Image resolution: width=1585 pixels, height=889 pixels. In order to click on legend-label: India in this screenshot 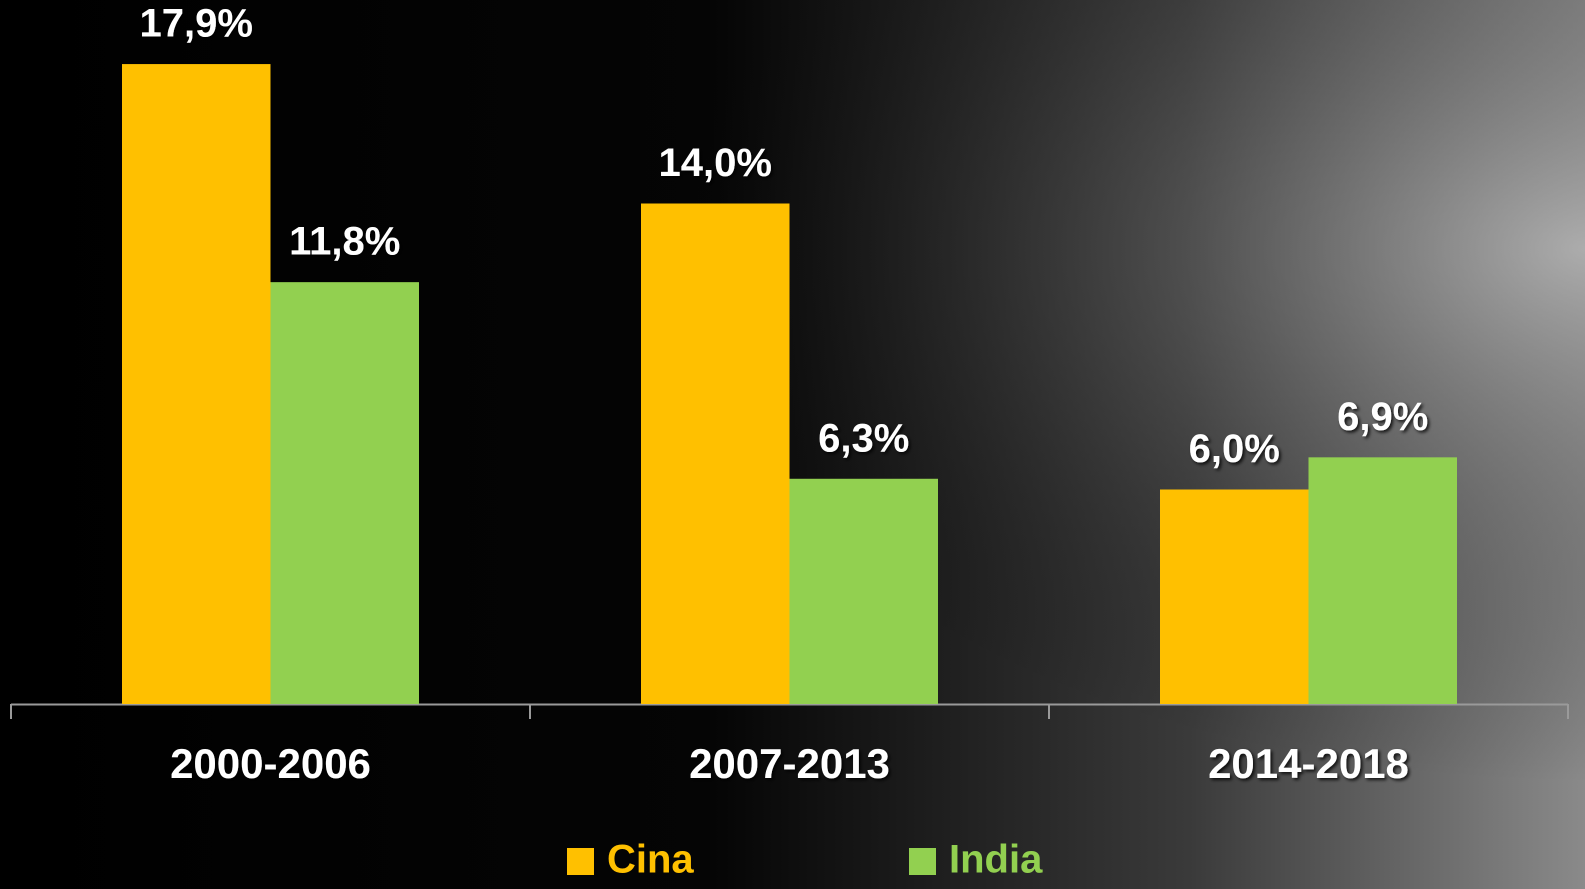, I will do `click(996, 860)`.